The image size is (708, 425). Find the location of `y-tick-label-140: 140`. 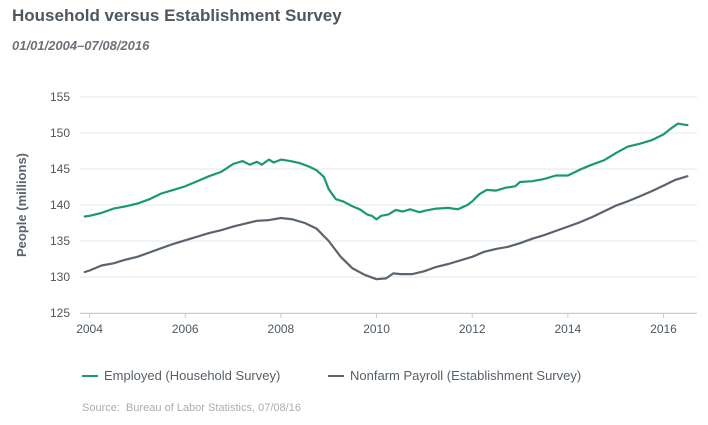

y-tick-label-140: 140 is located at coordinates (60, 205).